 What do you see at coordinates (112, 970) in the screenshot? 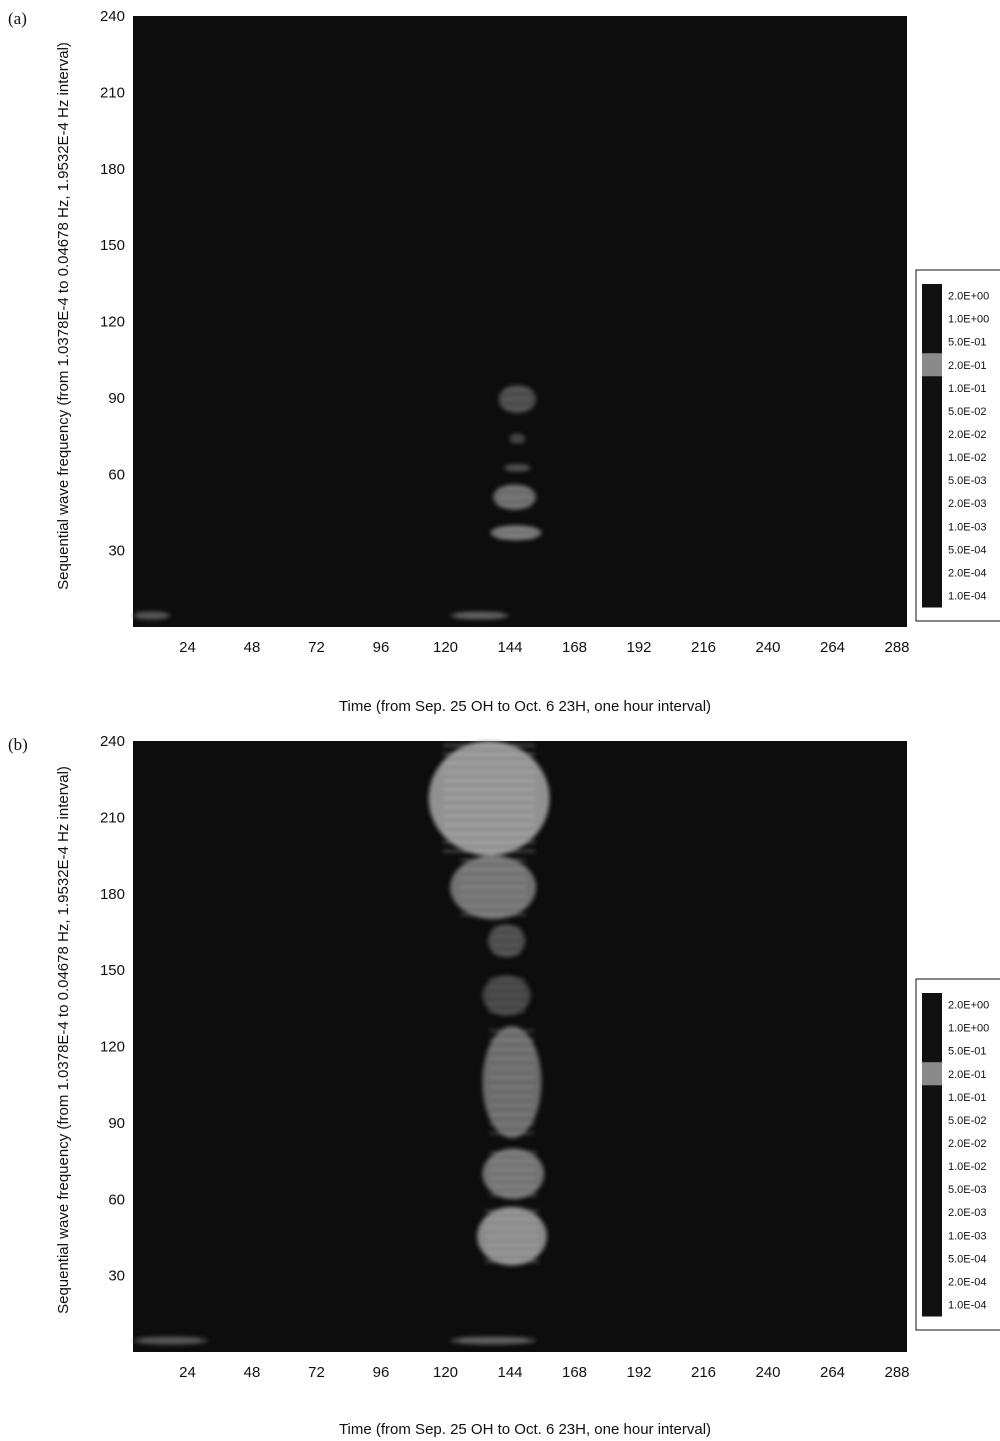
I see `heatmap-b-y-tick-label: 150` at bounding box center [112, 970].